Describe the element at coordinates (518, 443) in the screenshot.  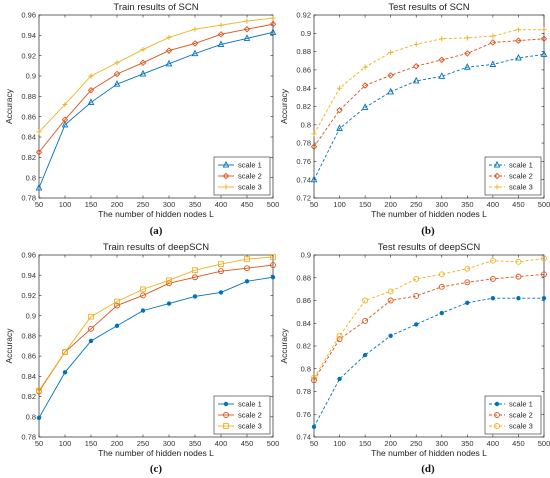
I see `x-tick-label: 450` at that location.